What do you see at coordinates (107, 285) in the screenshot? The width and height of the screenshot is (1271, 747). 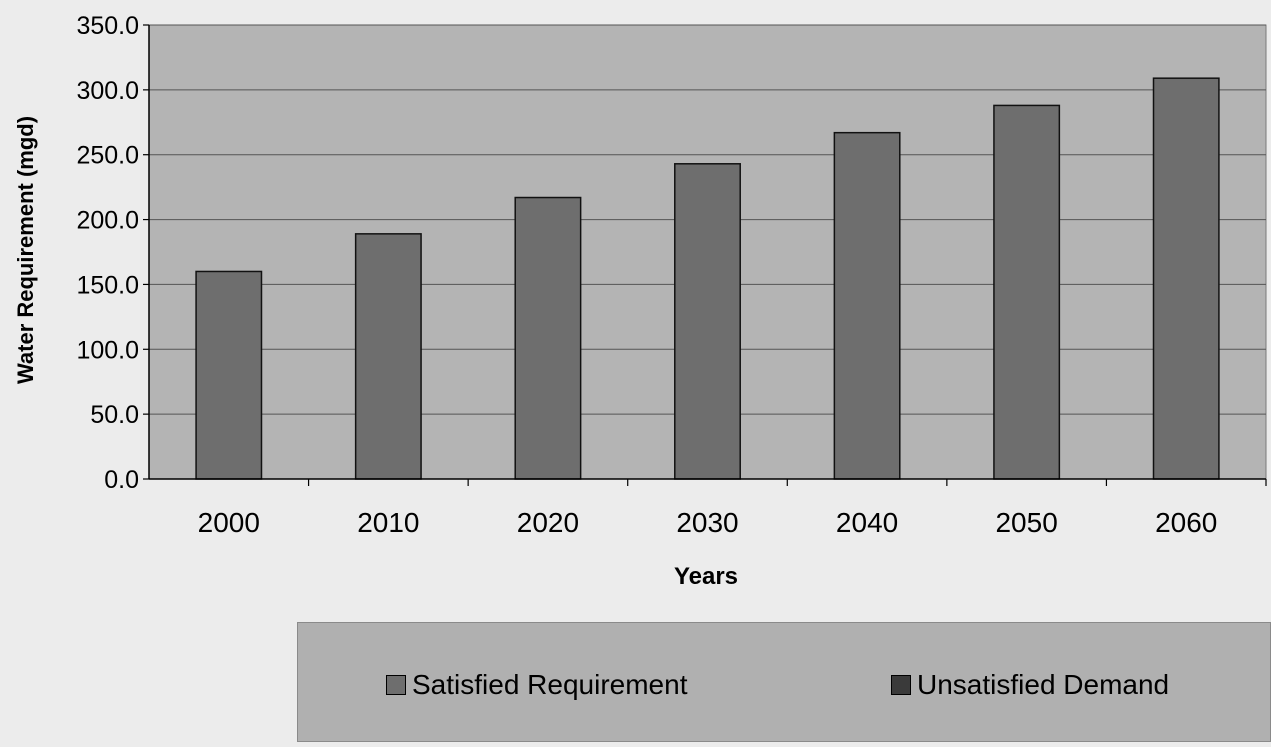 I see `y-tick-label: 150.0` at bounding box center [107, 285].